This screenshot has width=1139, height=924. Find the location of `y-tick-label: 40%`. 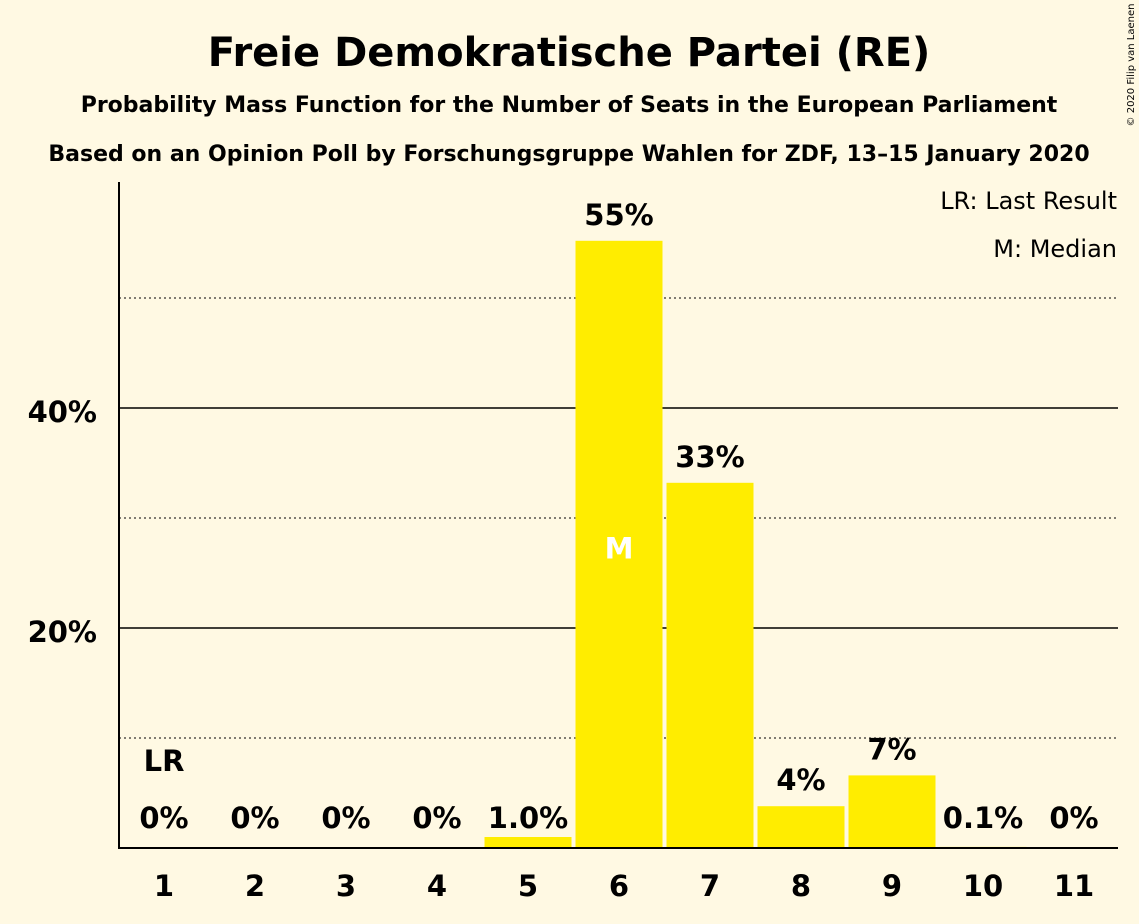

y-tick-label: 40% is located at coordinates (62, 412).